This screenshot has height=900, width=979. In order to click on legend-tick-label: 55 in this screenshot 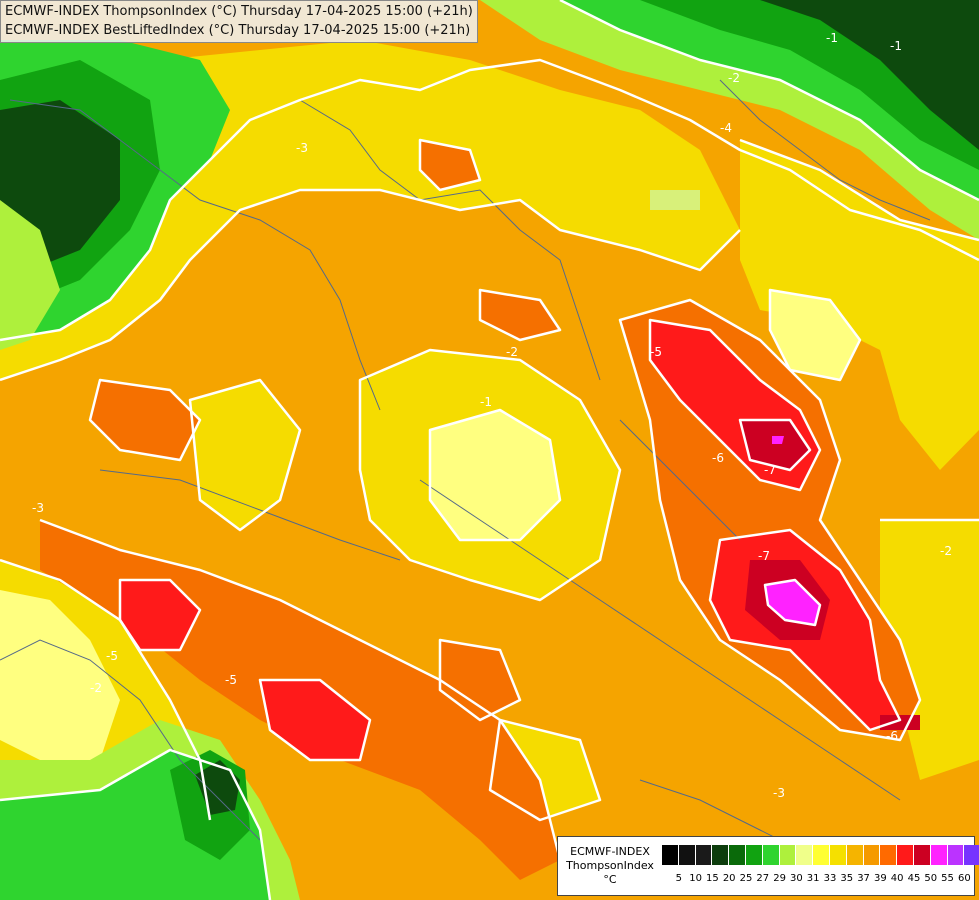, I will do `click(947, 878)`.